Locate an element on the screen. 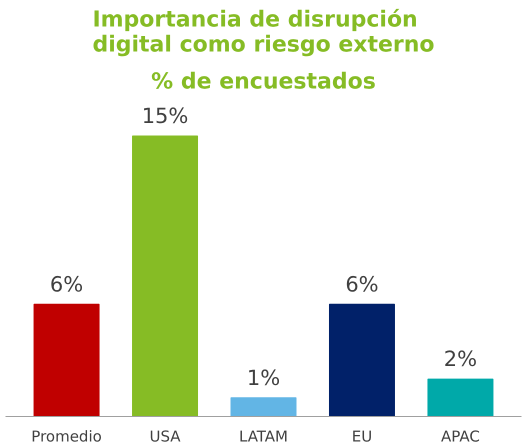  data-label: 2% is located at coordinates (461, 359).